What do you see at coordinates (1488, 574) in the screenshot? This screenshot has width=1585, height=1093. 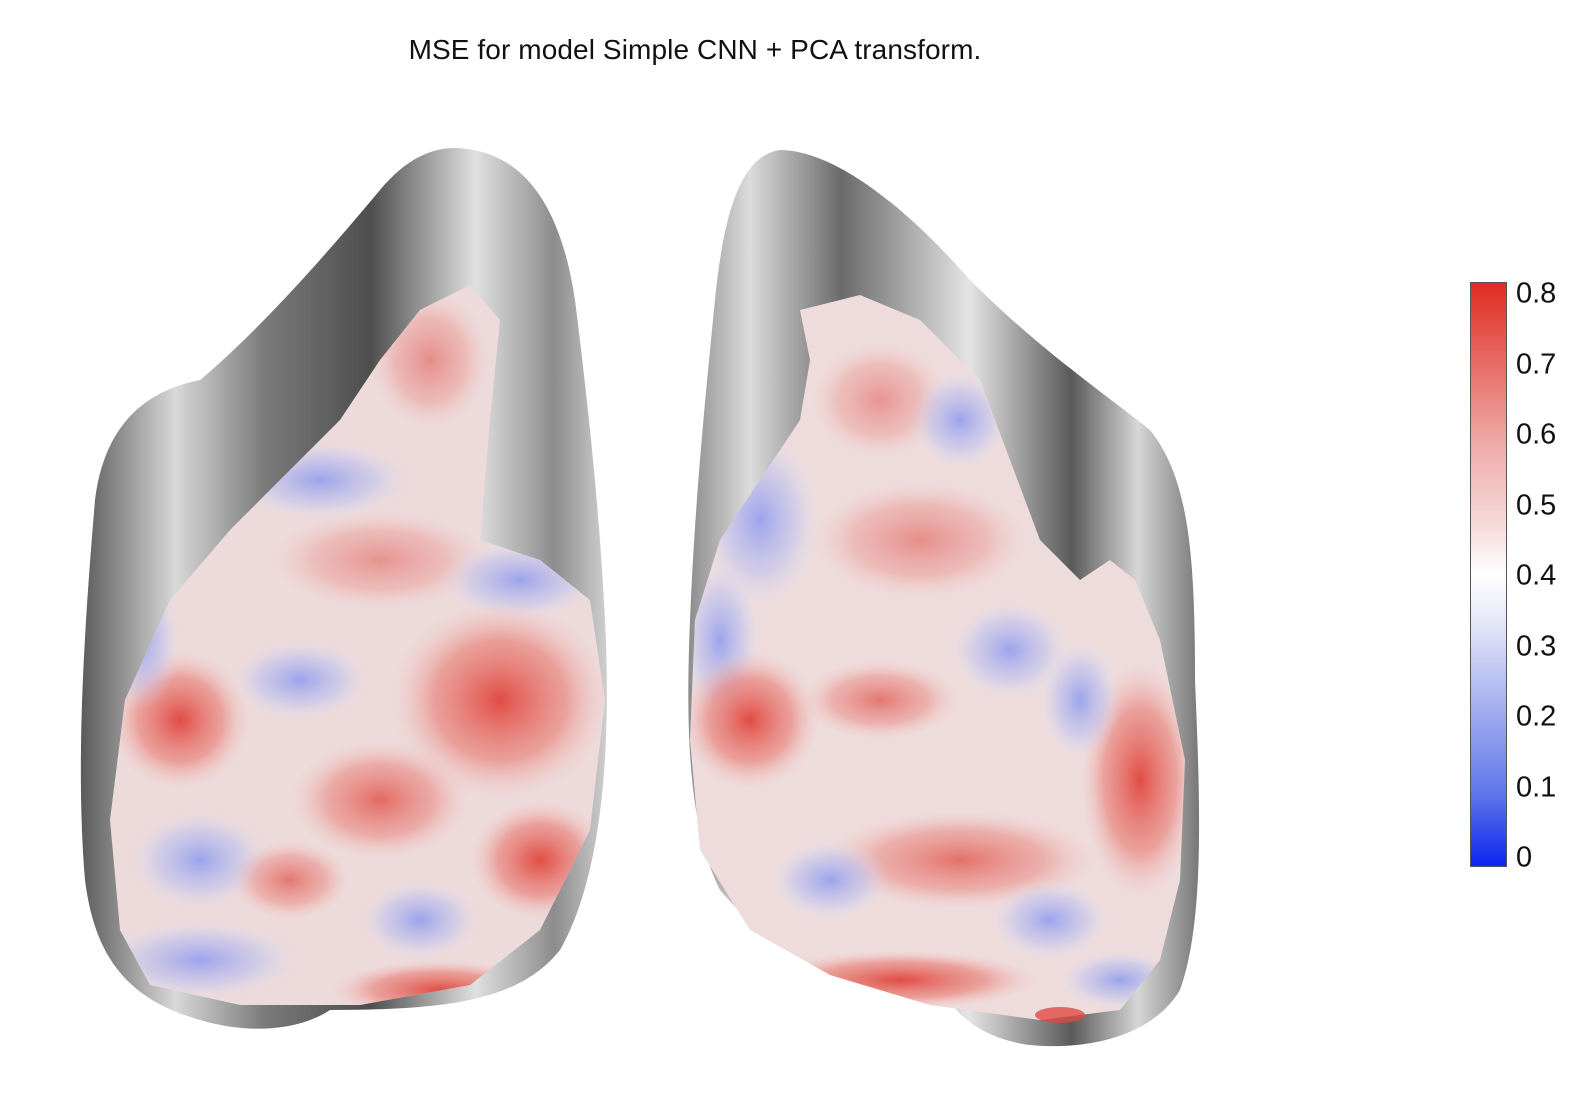 I see `colorbar` at bounding box center [1488, 574].